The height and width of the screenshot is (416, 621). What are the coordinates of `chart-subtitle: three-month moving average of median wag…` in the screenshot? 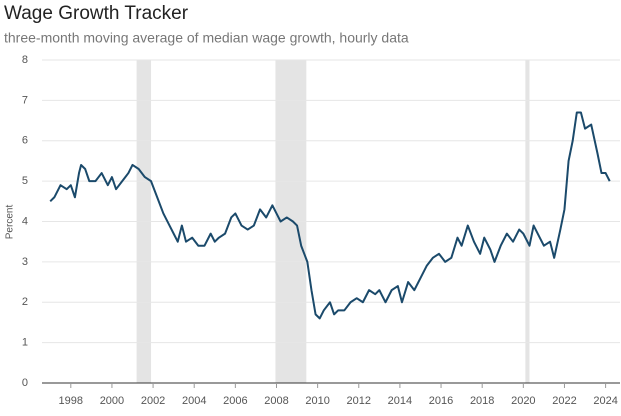 It's located at (206, 38).